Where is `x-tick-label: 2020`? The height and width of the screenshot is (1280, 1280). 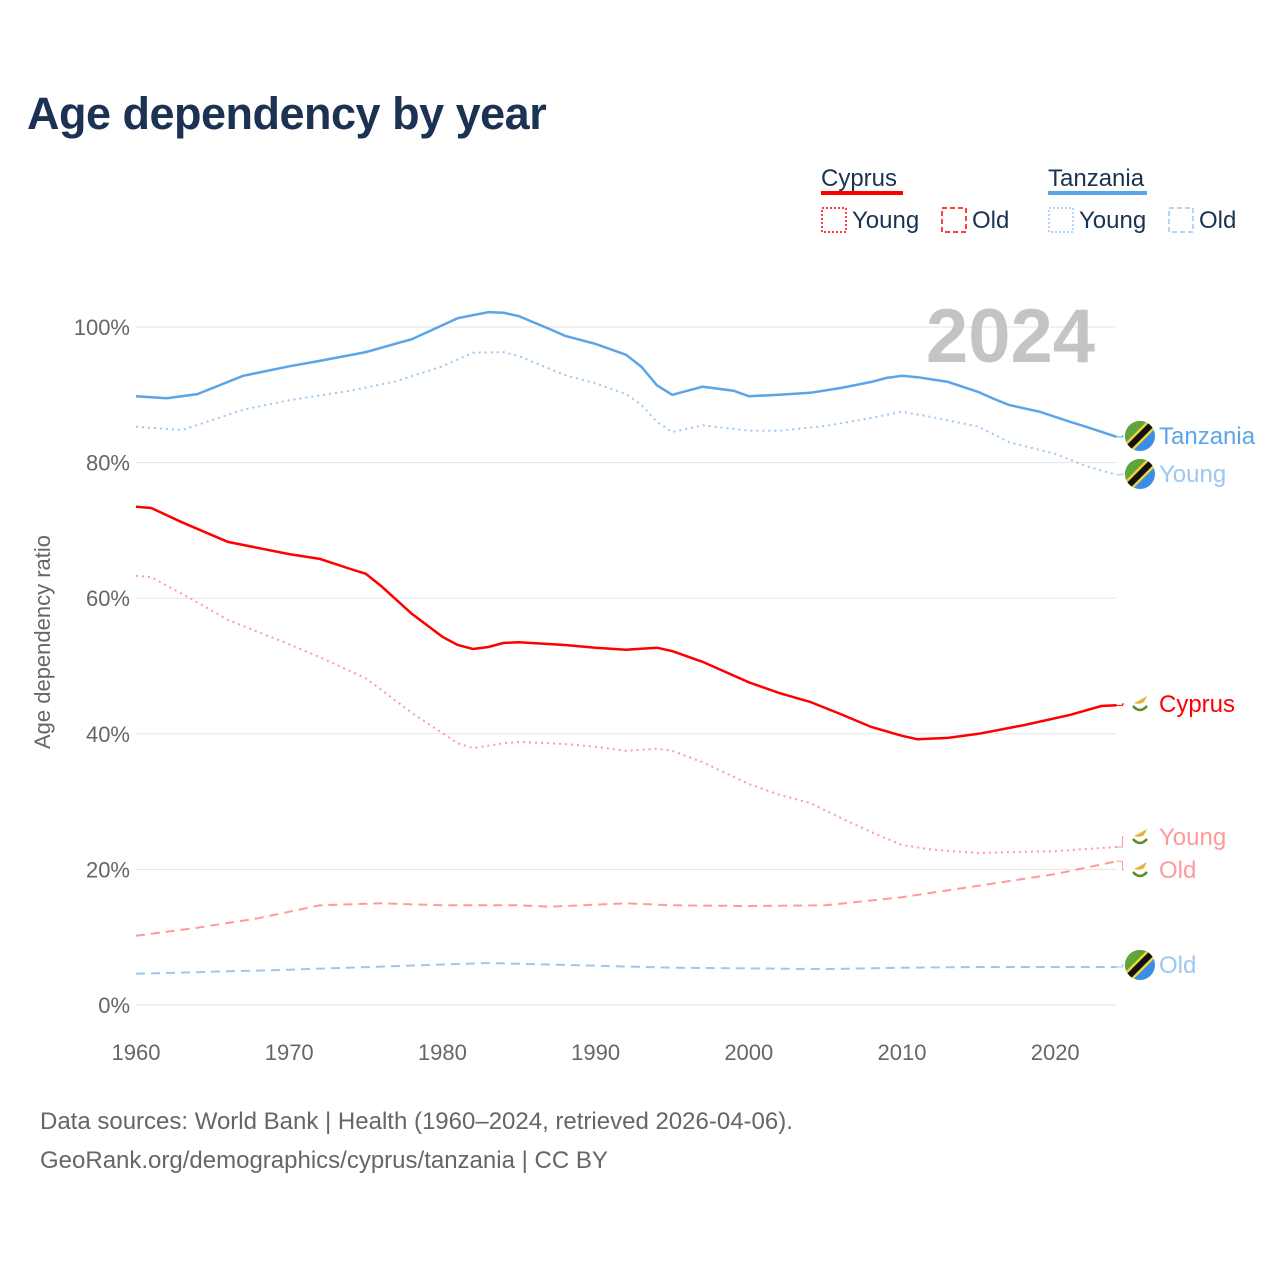
x-tick-label: 2020 is located at coordinates (1055, 1052).